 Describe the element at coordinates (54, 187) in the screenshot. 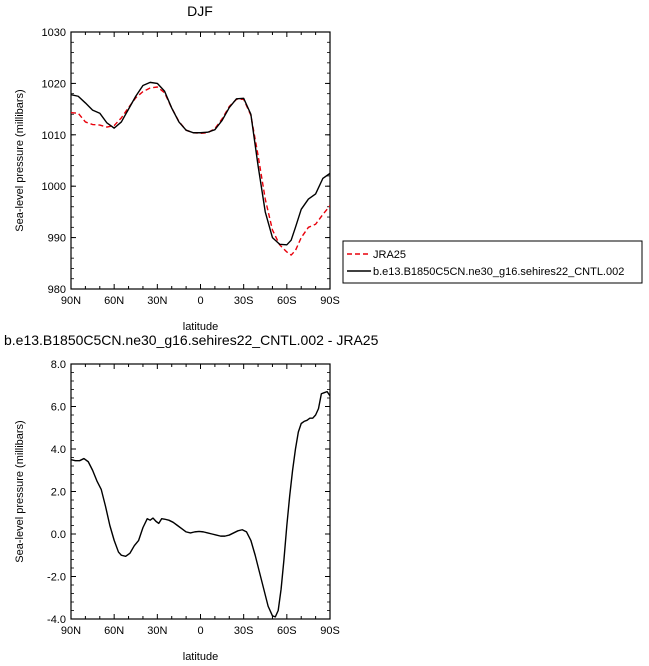

I see `y-tick-label: 1000` at that location.